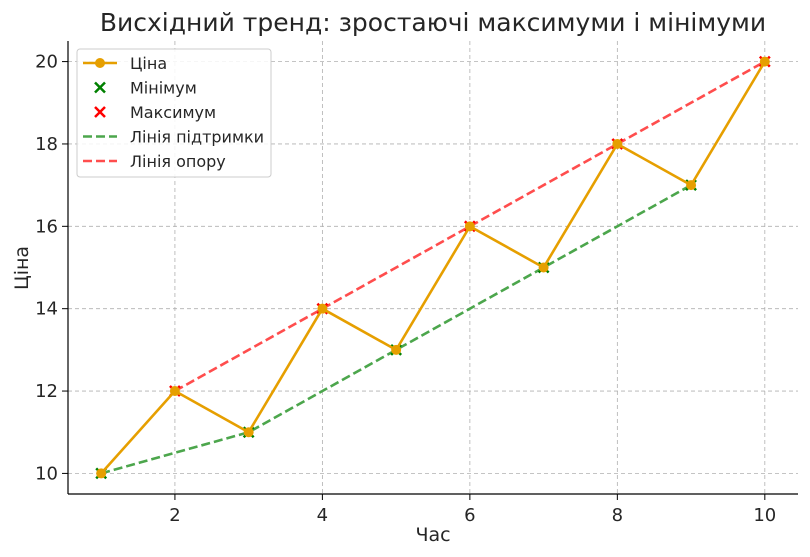 This screenshot has width=810, height=557. What do you see at coordinates (163, 88) in the screenshot?
I see `legend-label: Мінімум` at bounding box center [163, 88].